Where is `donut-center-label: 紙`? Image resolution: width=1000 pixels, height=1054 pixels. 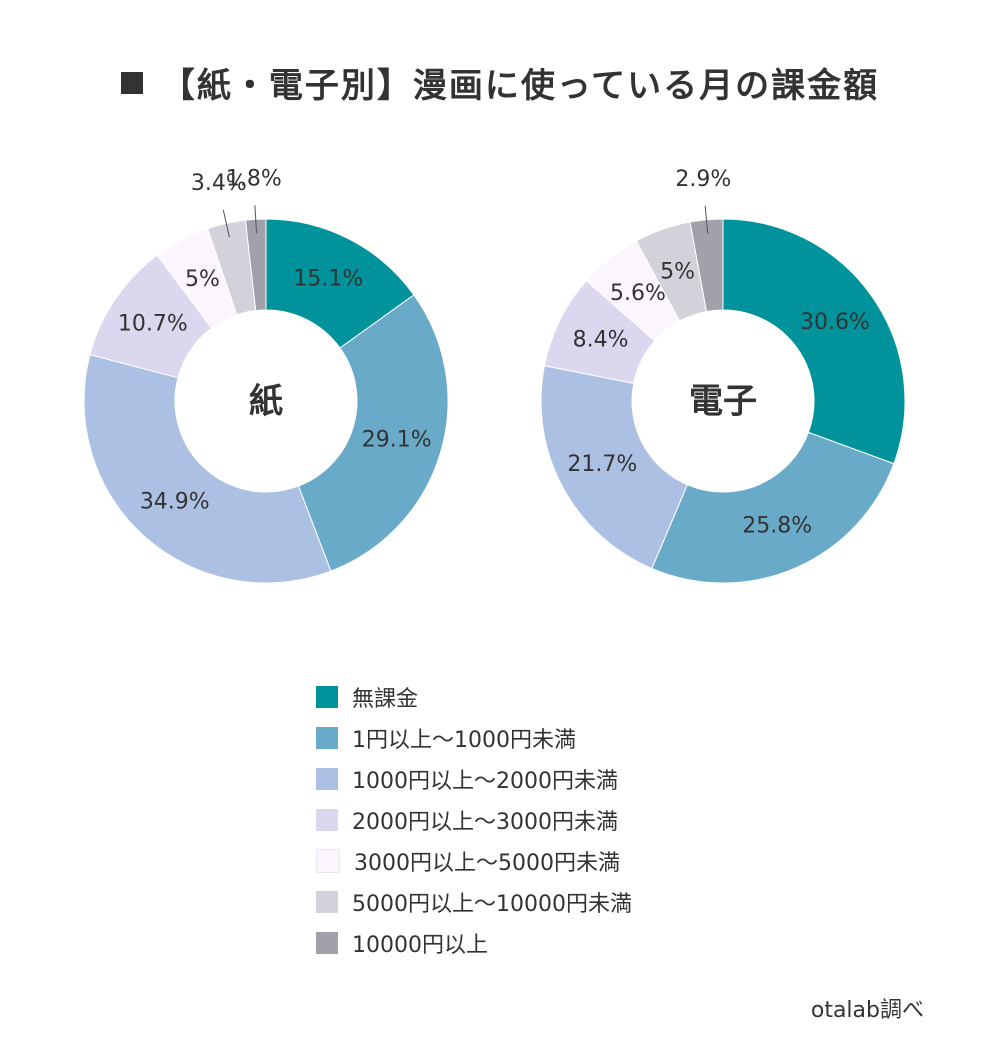
donut-center-label: 紙 is located at coordinates (266, 402).